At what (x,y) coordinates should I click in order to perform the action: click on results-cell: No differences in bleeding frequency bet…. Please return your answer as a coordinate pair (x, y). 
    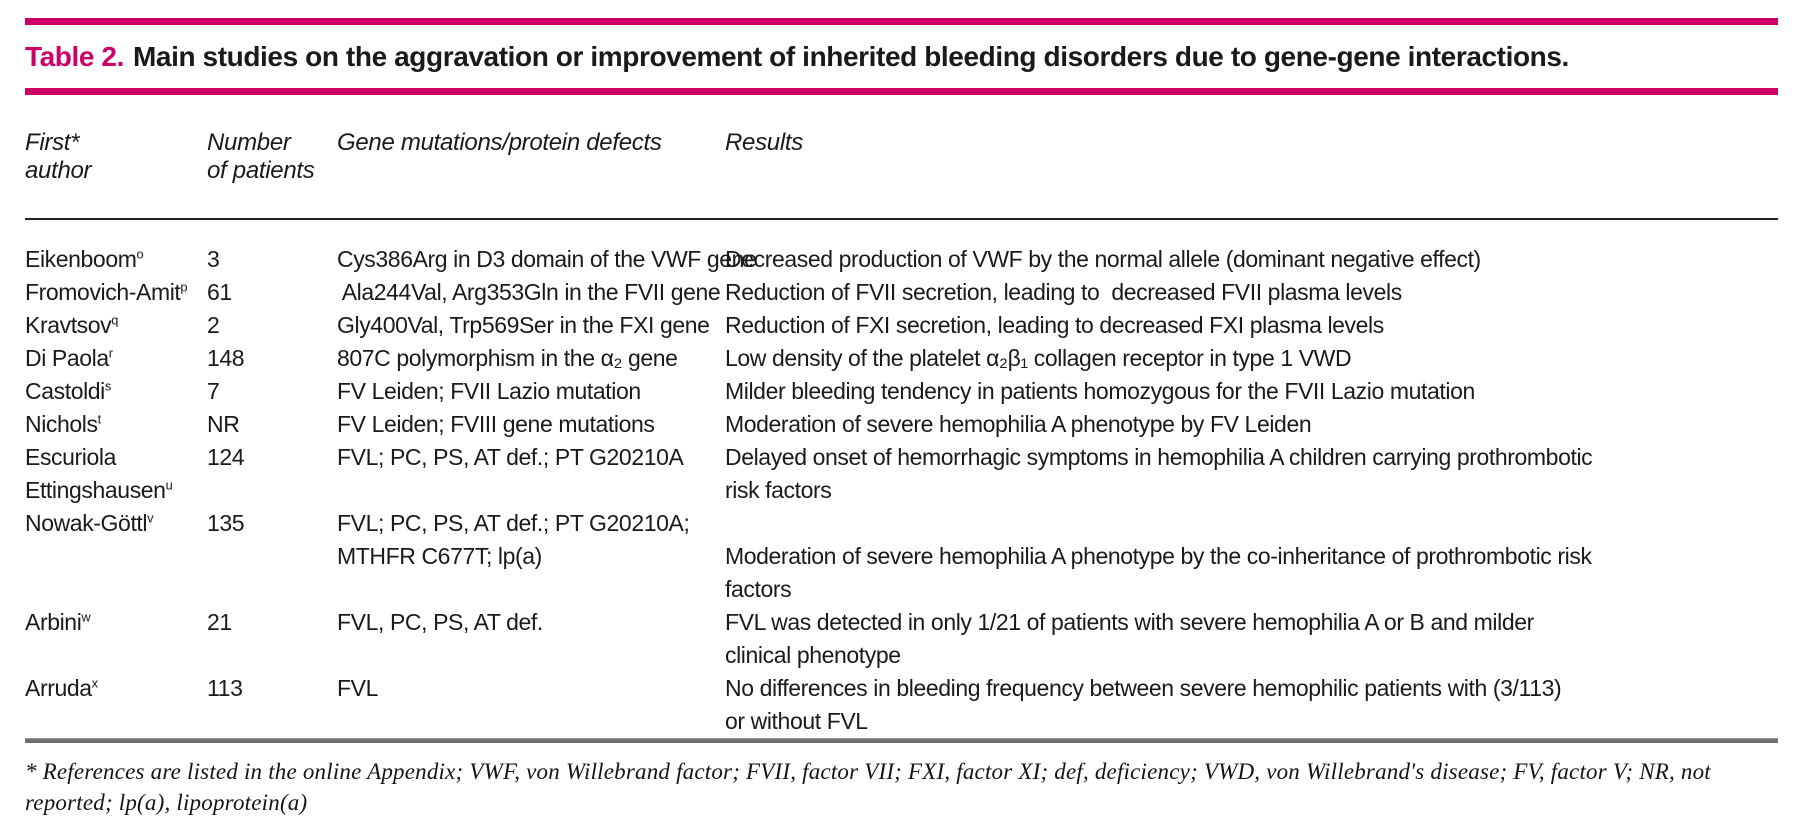
    Looking at the image, I should click on (1143, 704).